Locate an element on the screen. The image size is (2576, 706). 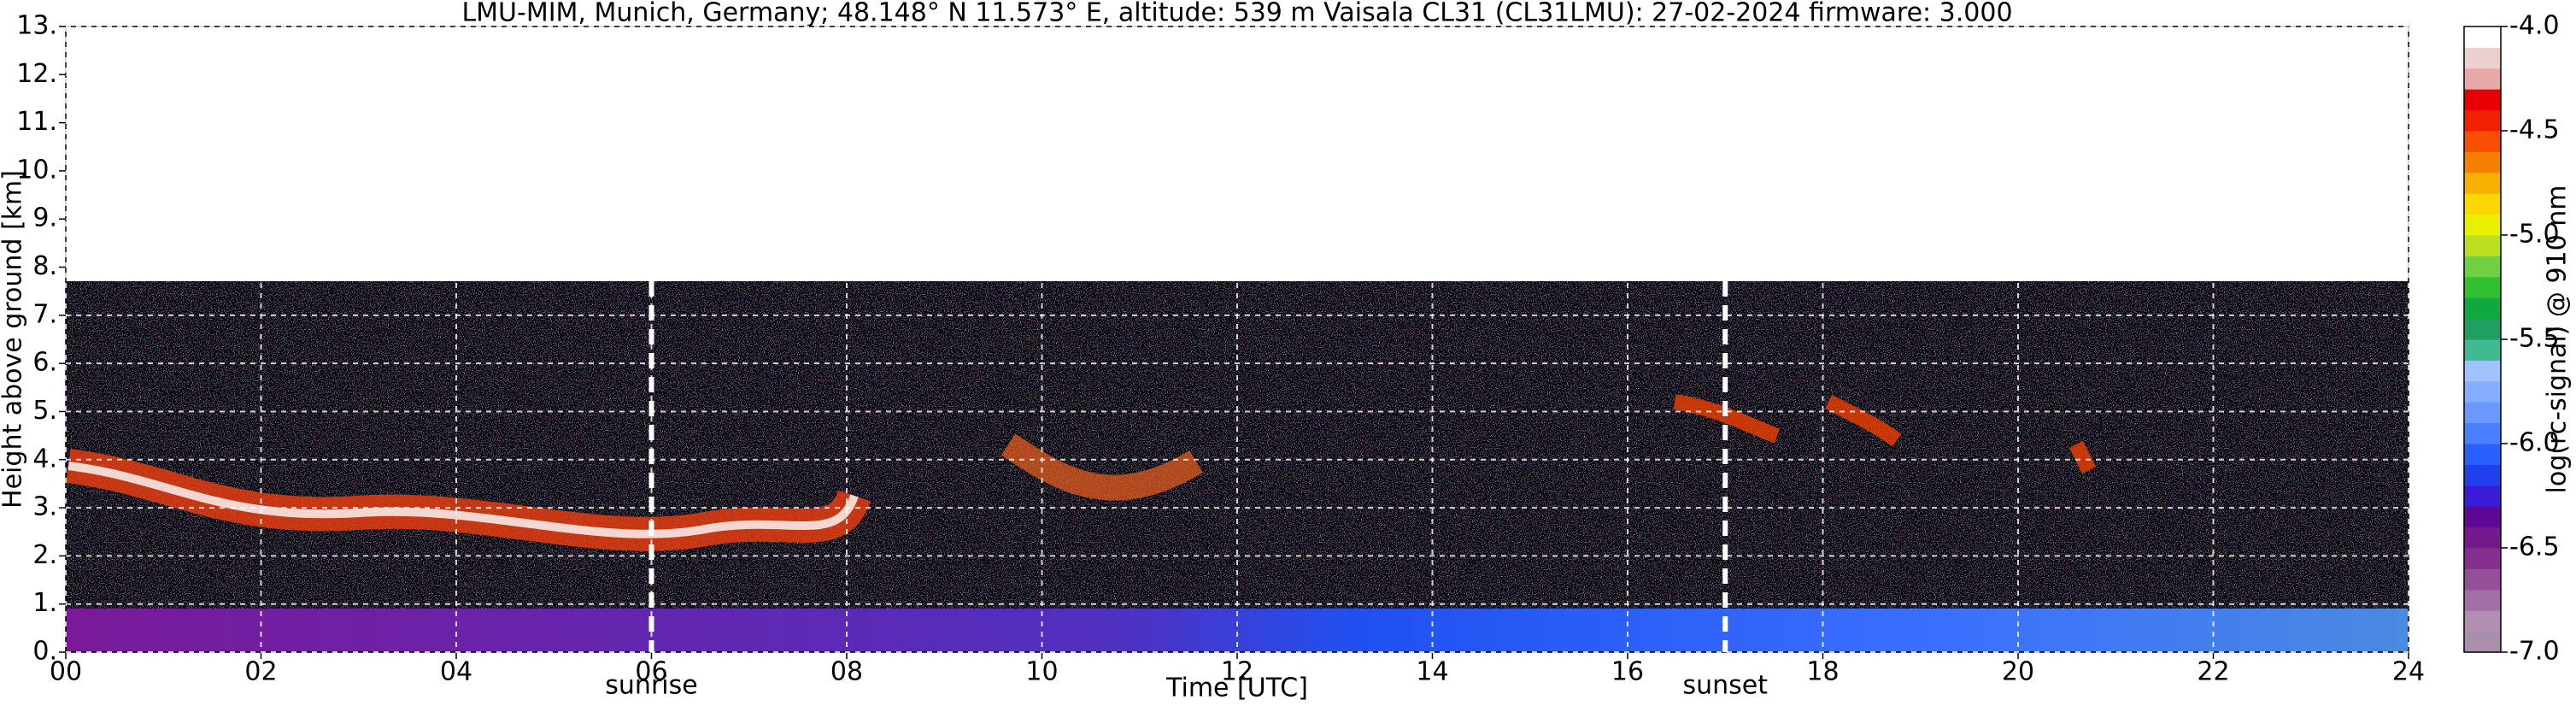
y-tick-label: 2. is located at coordinates (44, 555).